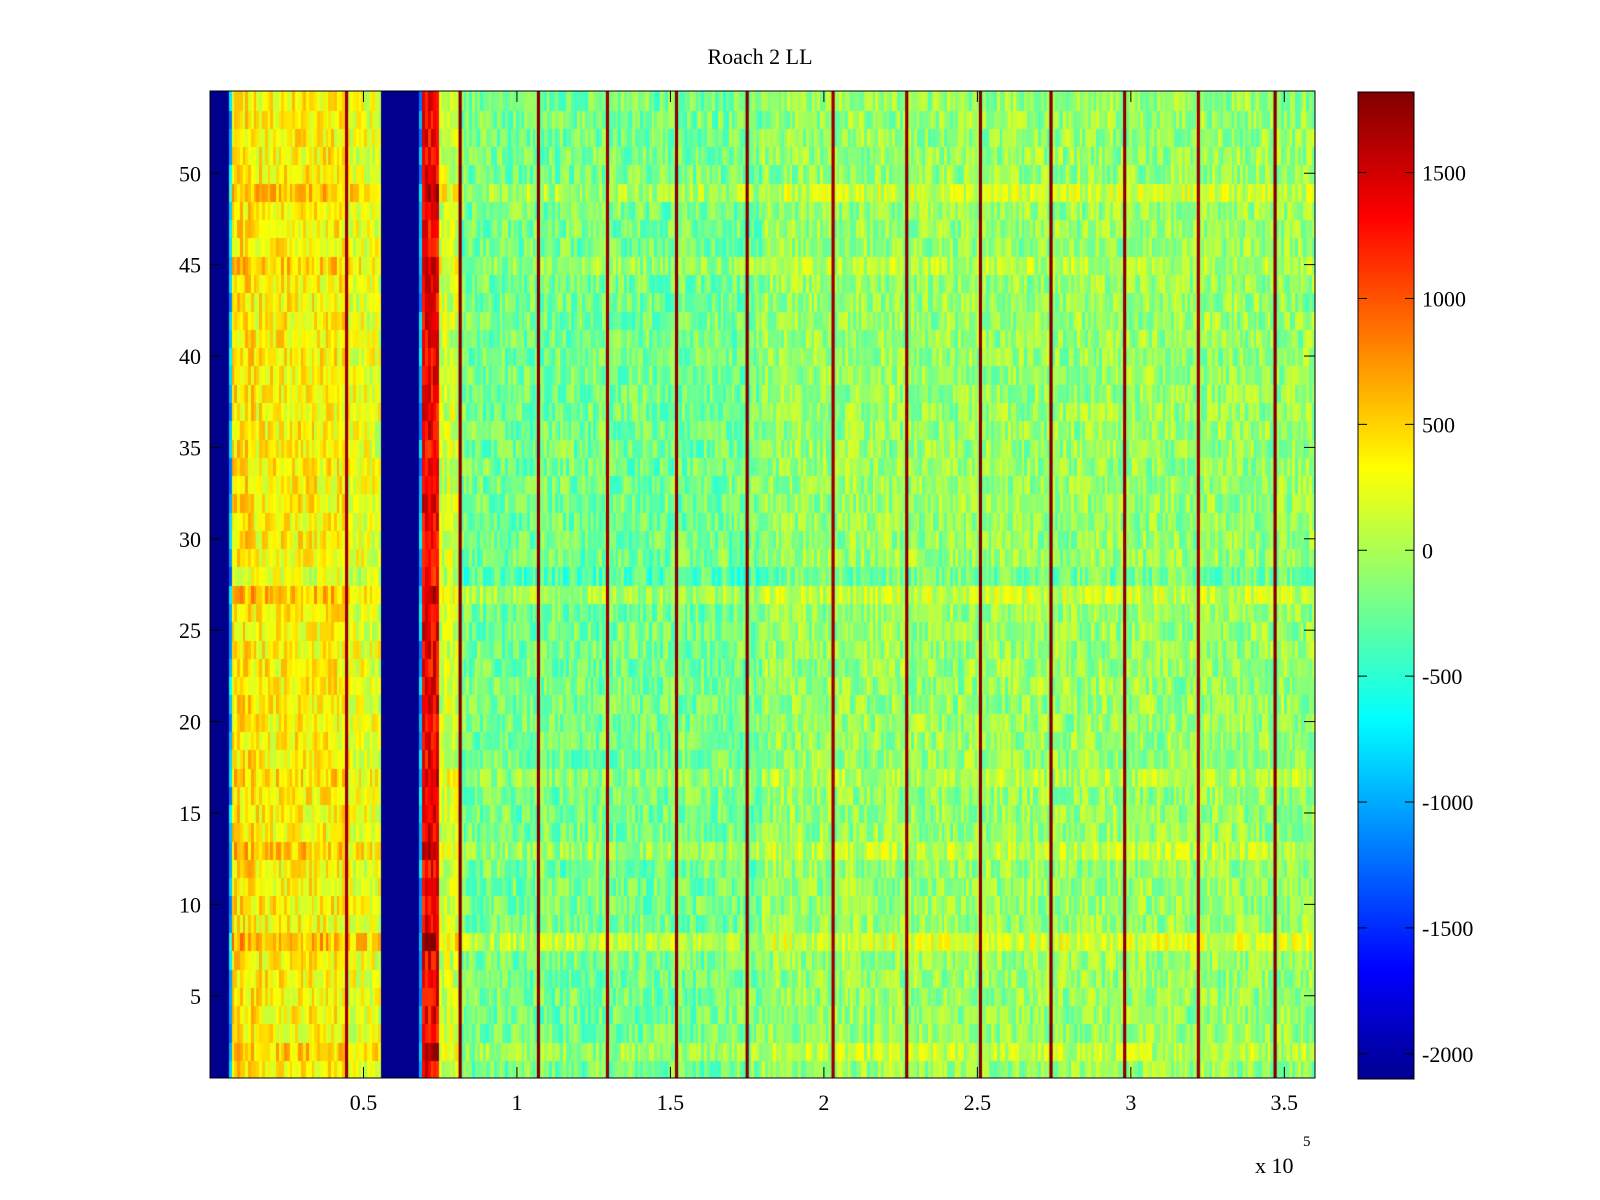 The image size is (1600, 1200). Describe the element at coordinates (823, 1102) in the screenshot. I see `x-tick-label: 2` at that location.